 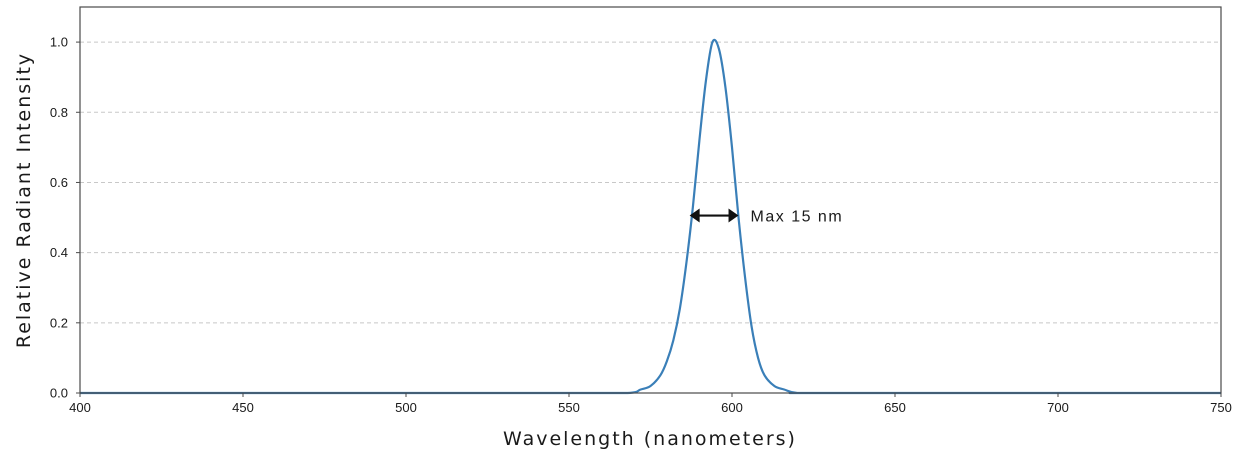 I want to click on y-tick-label: 0.2, so click(x=59, y=322).